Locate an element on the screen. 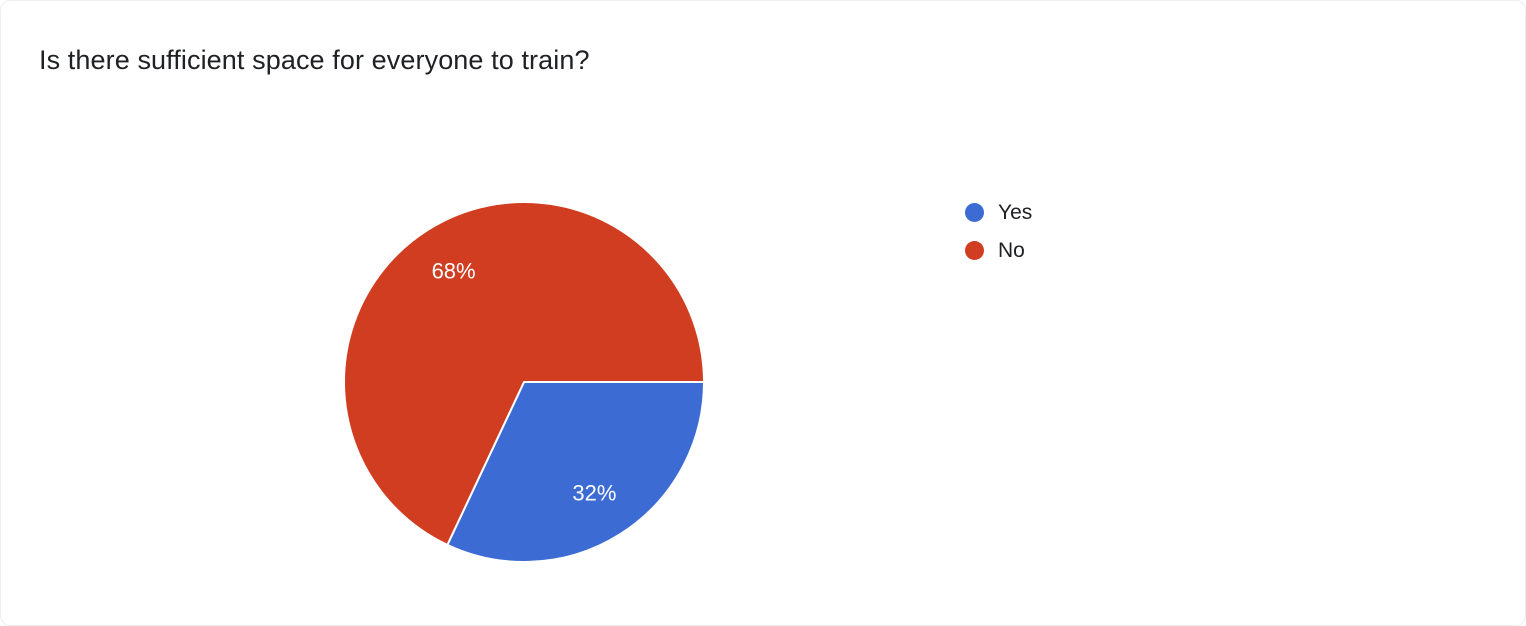 The width and height of the screenshot is (1526, 626). pie-slice-label-yes: 32% is located at coordinates (594, 492).